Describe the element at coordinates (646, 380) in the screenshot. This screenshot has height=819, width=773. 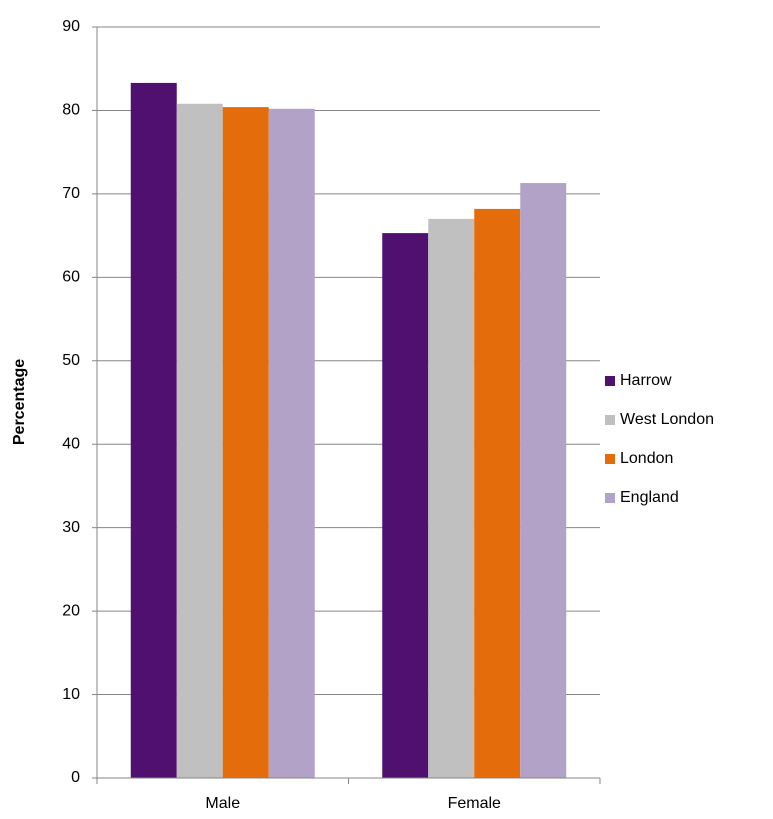
I see `legend-label: Harrow` at that location.